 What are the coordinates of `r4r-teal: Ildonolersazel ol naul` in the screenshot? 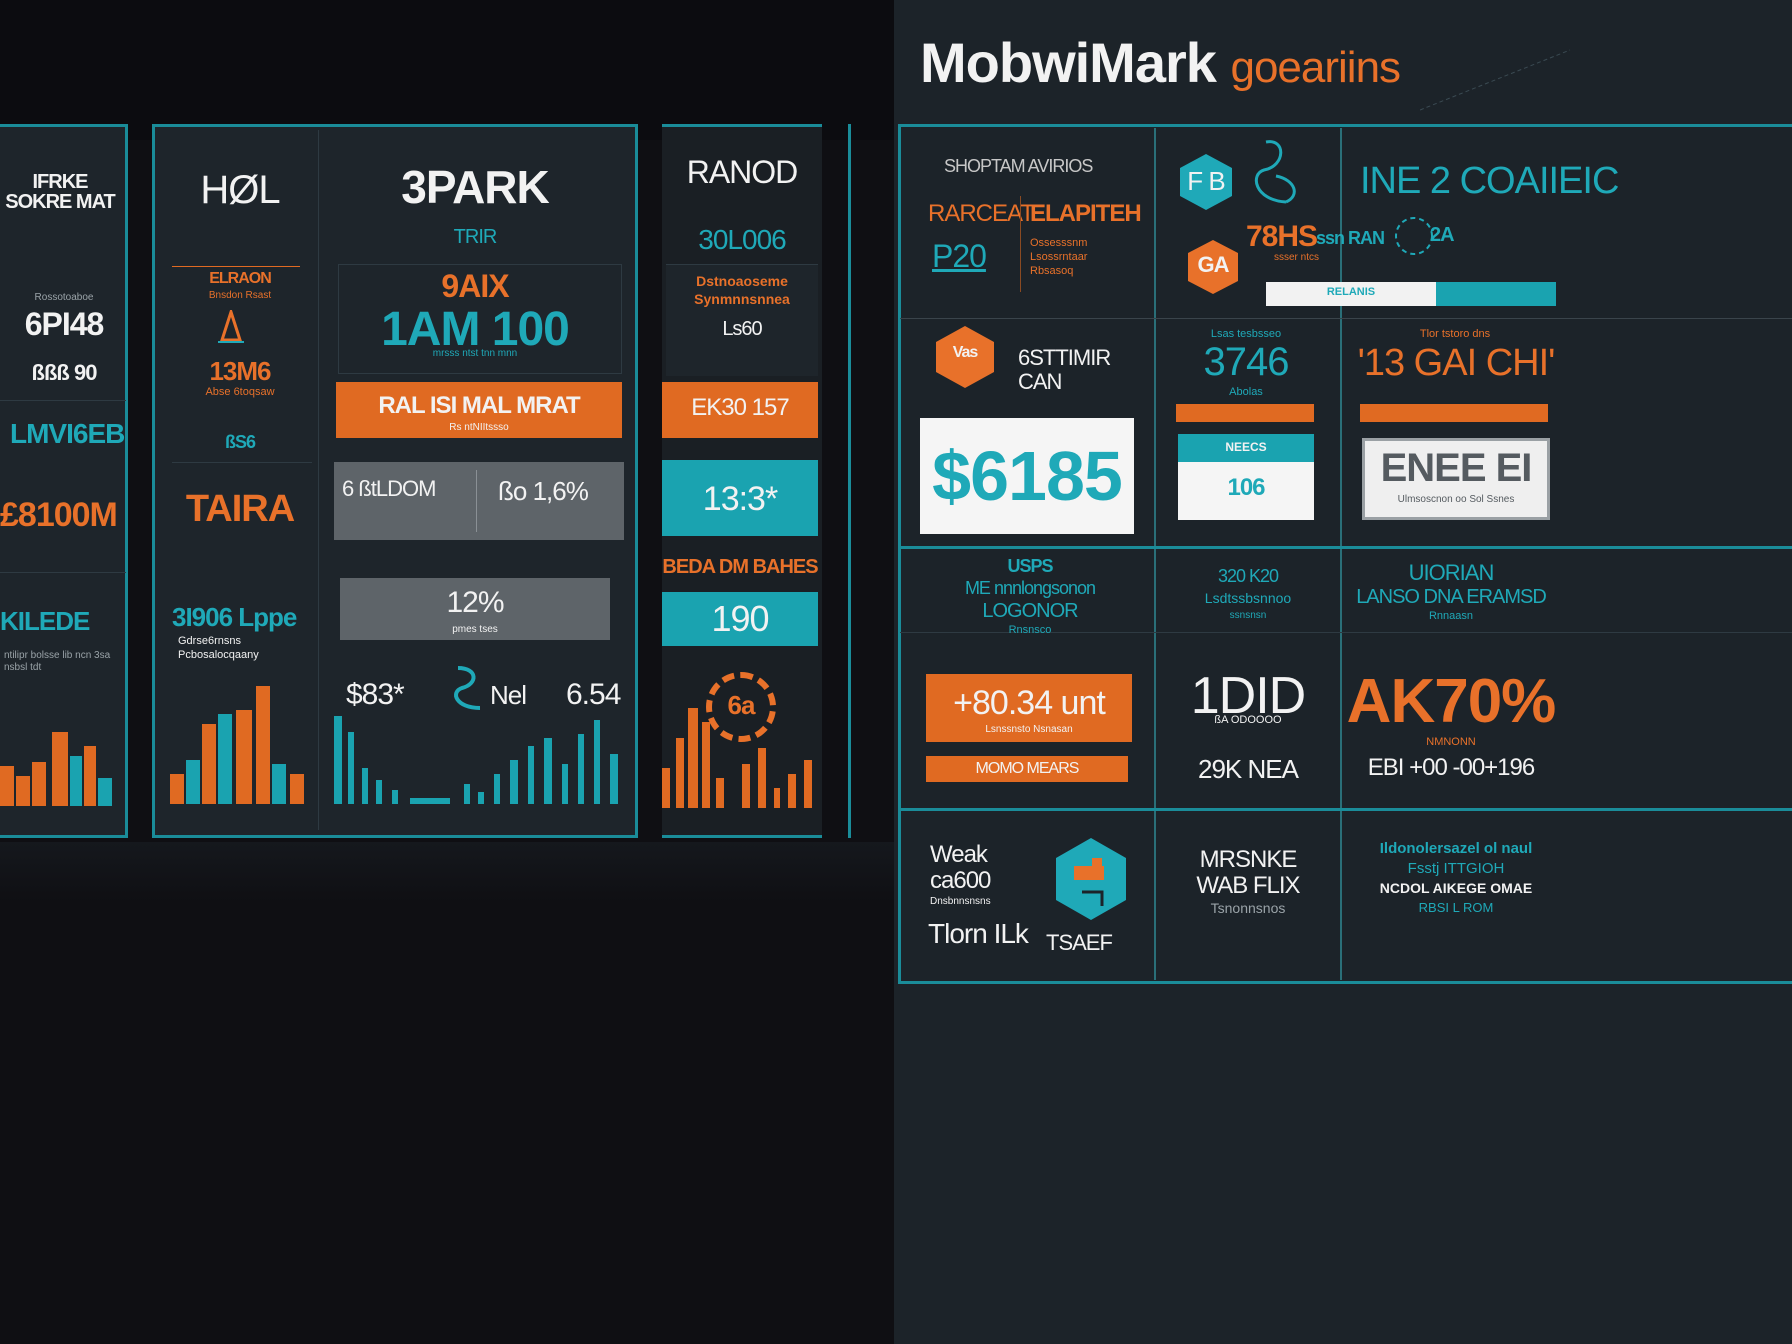 It's located at (1456, 848).